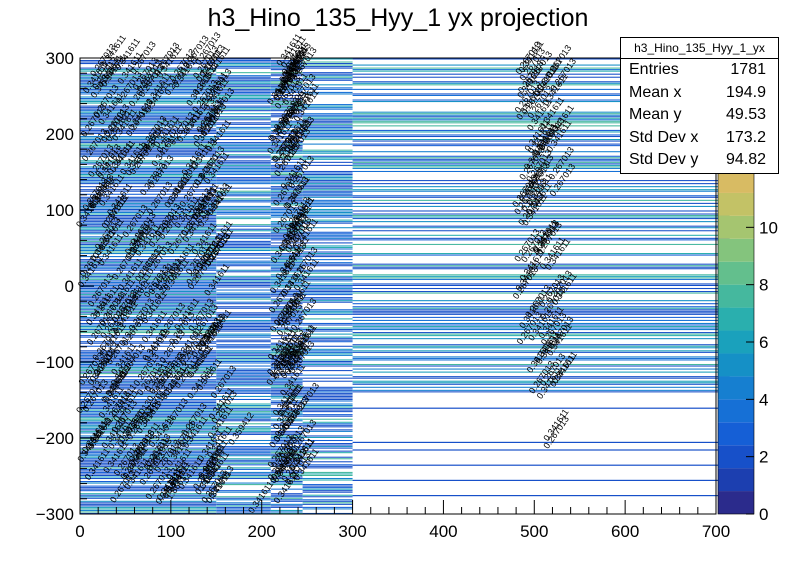 The height and width of the screenshot is (572, 796). I want to click on y-tick-label: −100, so click(55, 362).